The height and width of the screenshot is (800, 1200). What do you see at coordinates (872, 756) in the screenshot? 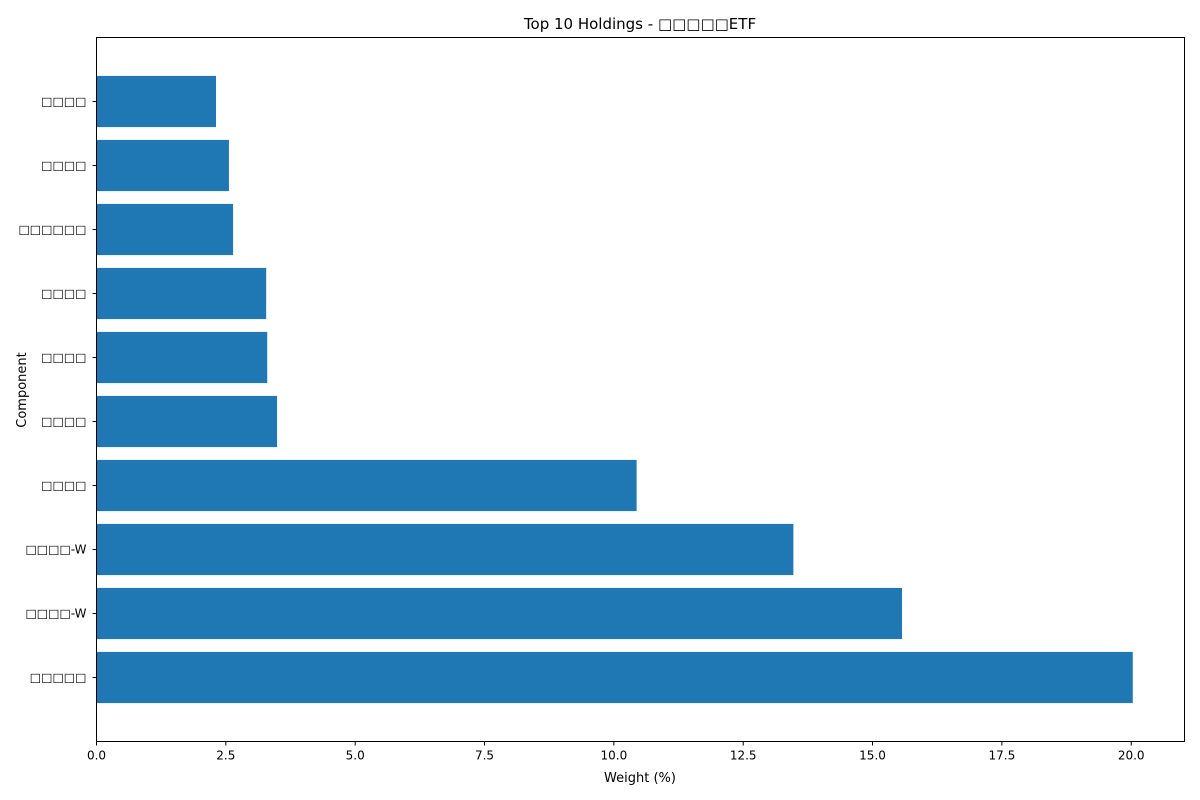
I see `x-tick-label: 15.0` at bounding box center [872, 756].